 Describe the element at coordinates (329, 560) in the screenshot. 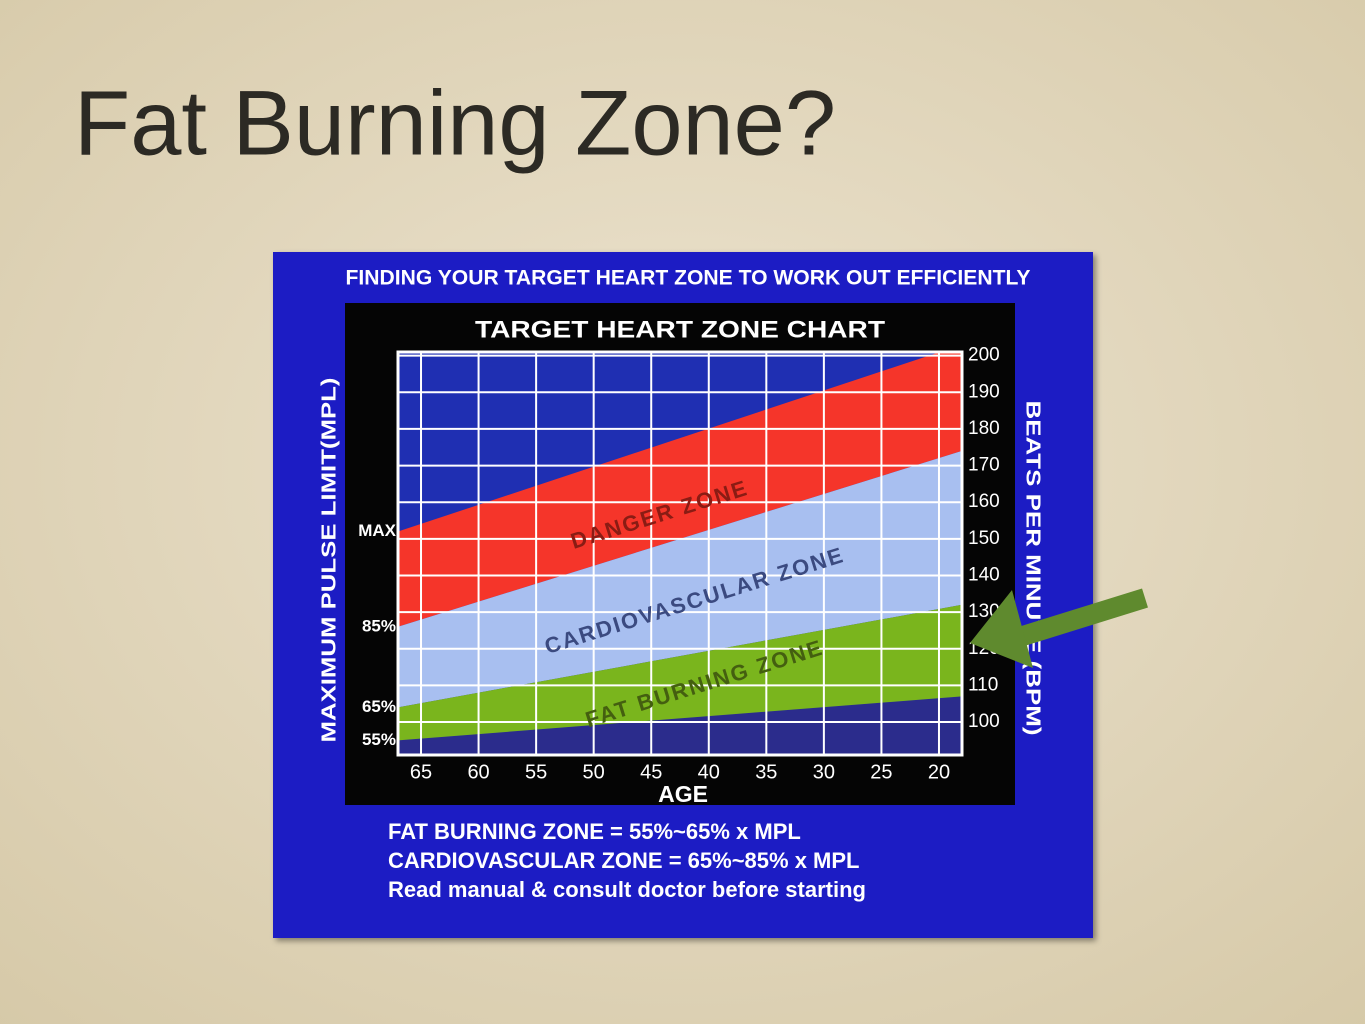

I see `y-axis-label: MAXIMUM PULSE LIMIT(MPL)` at that location.